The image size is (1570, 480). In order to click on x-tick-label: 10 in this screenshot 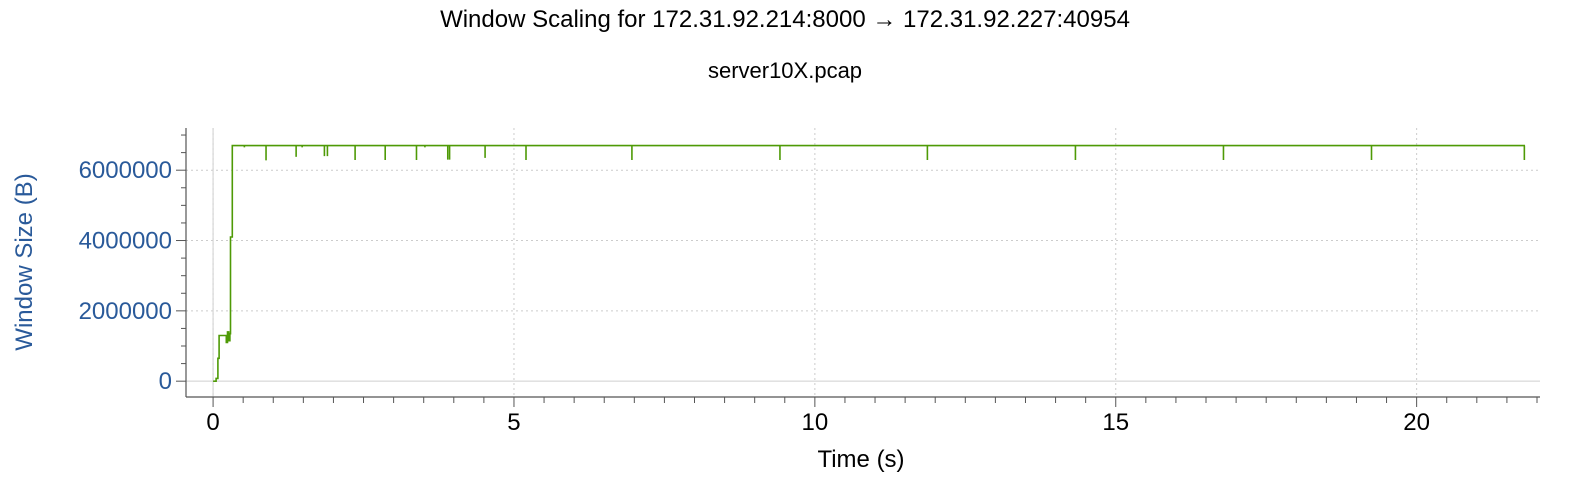, I will do `click(815, 422)`.